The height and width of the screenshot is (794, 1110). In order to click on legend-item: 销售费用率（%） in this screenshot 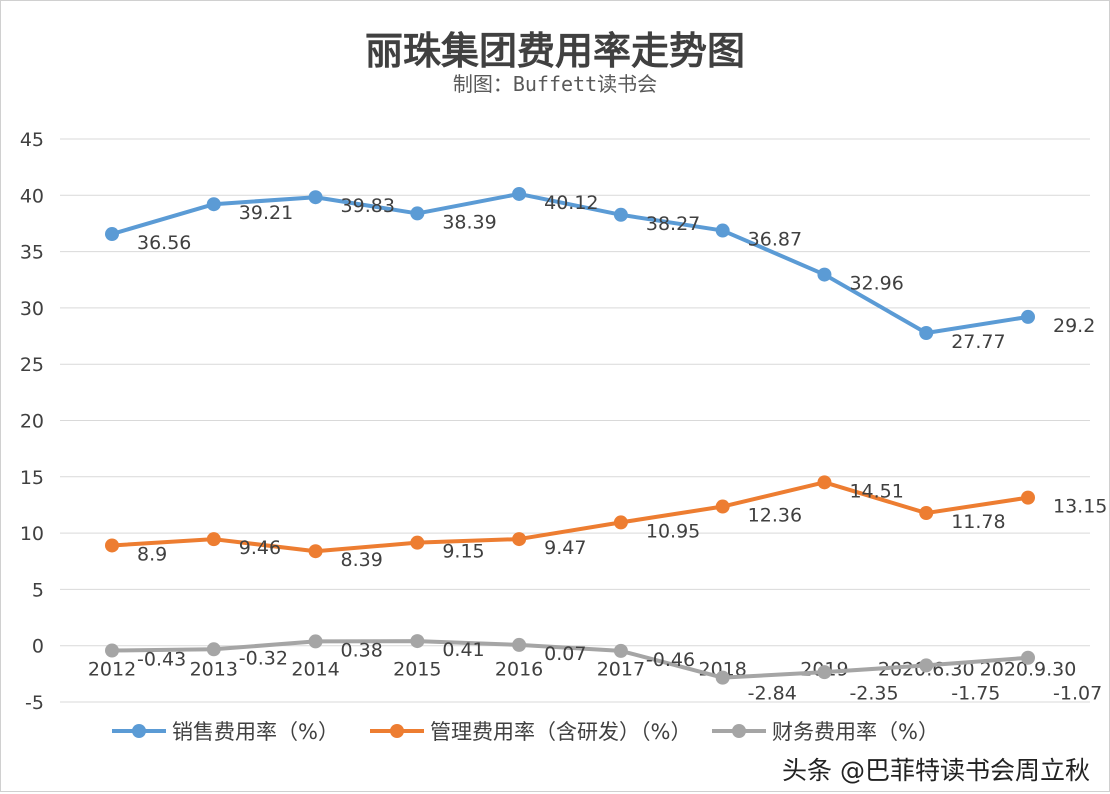, I will do `click(225, 731)`.